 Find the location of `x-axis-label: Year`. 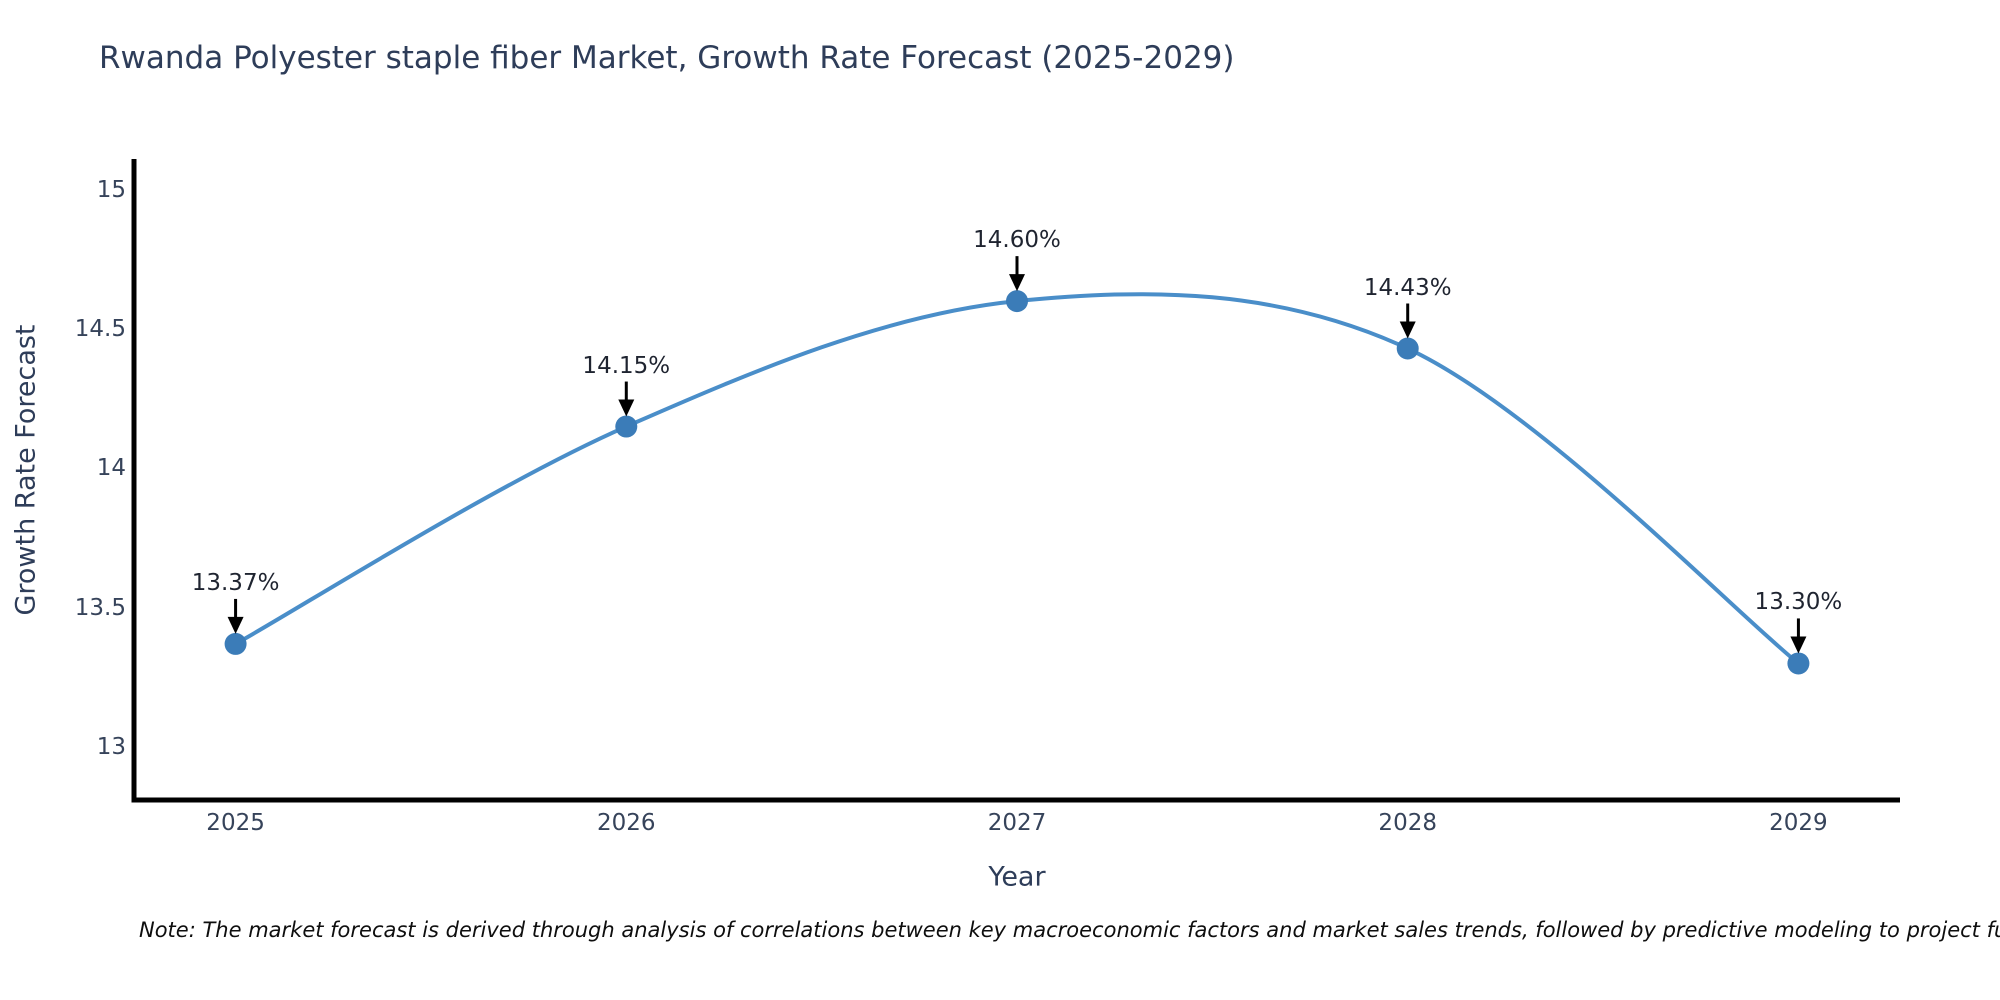

x-axis-label: Year is located at coordinates (1017, 877).